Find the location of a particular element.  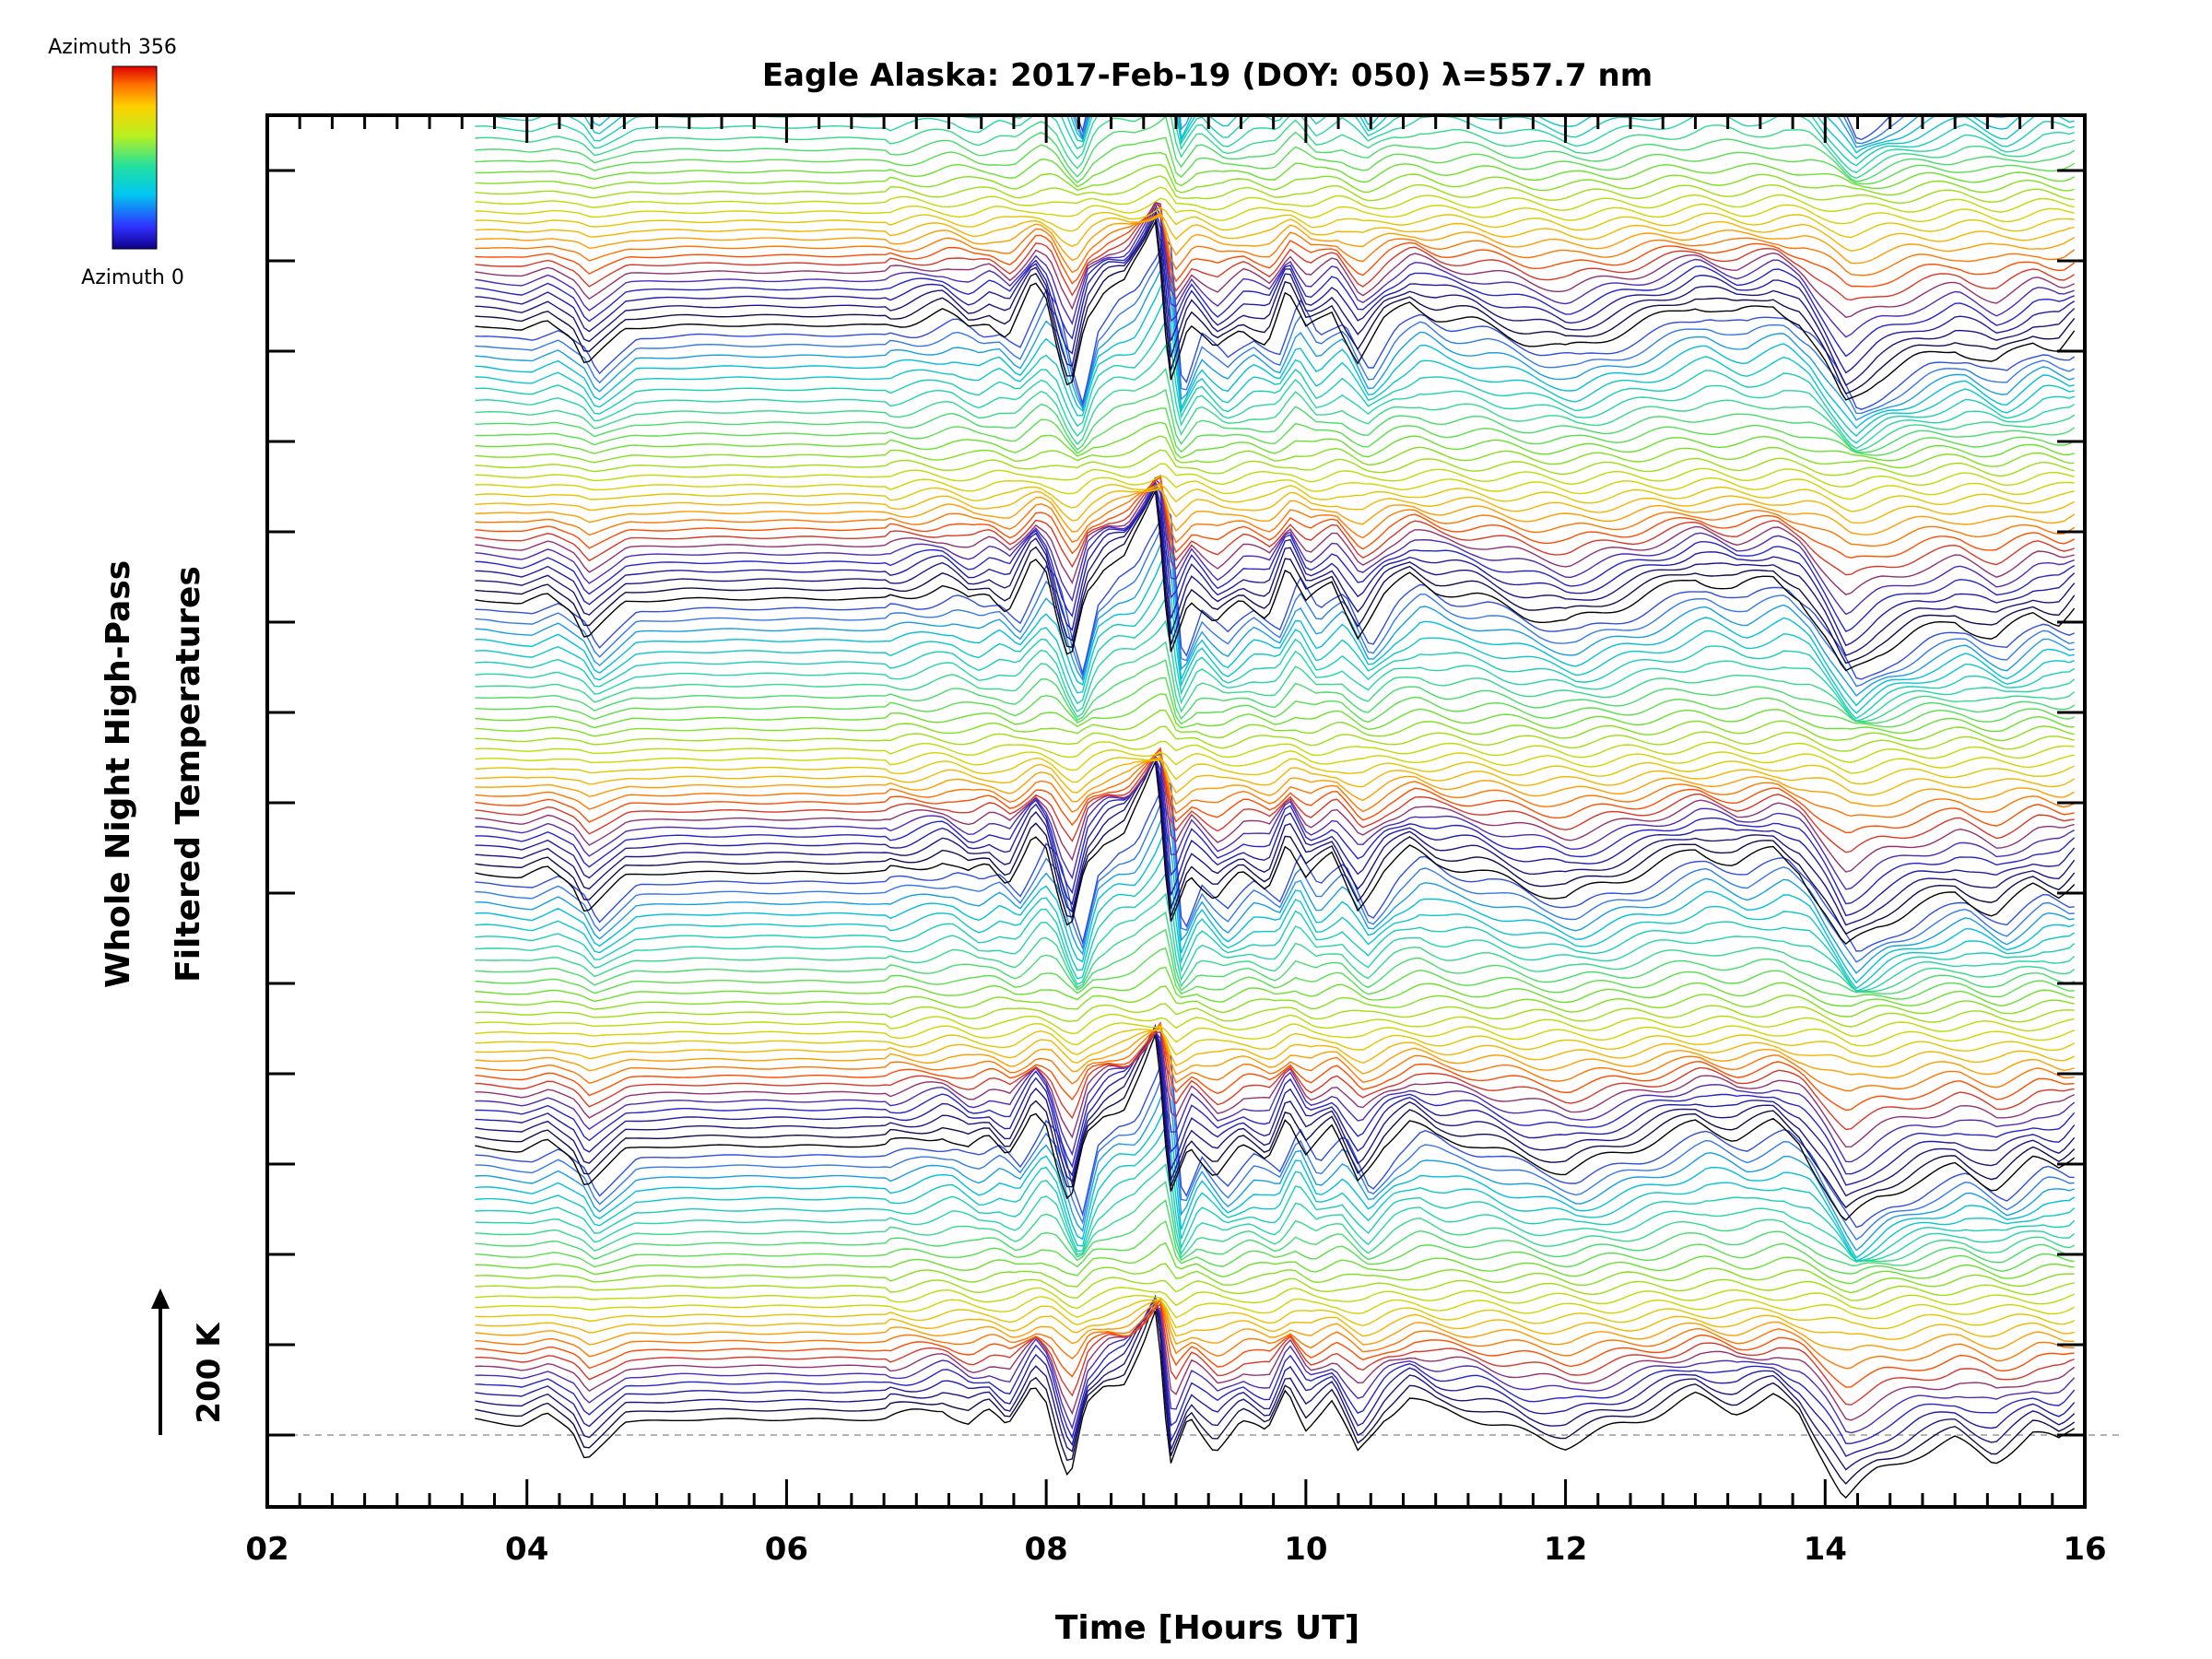

x-tick-label: 12 is located at coordinates (1565, 1549).